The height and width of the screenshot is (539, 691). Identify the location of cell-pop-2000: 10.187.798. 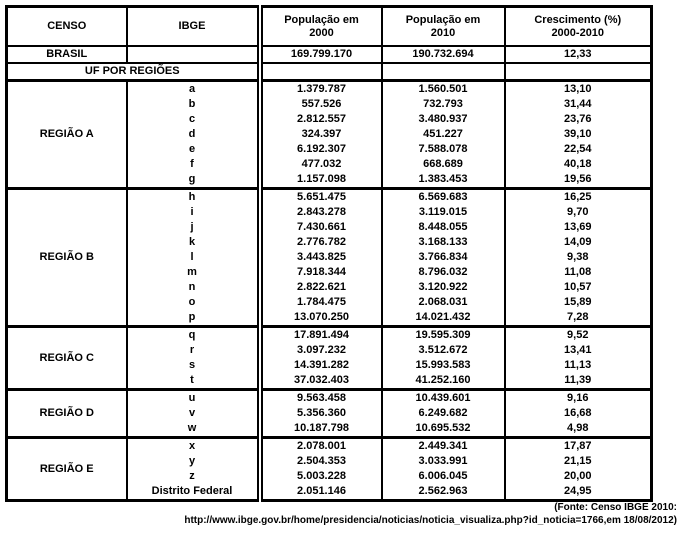
(319, 429).